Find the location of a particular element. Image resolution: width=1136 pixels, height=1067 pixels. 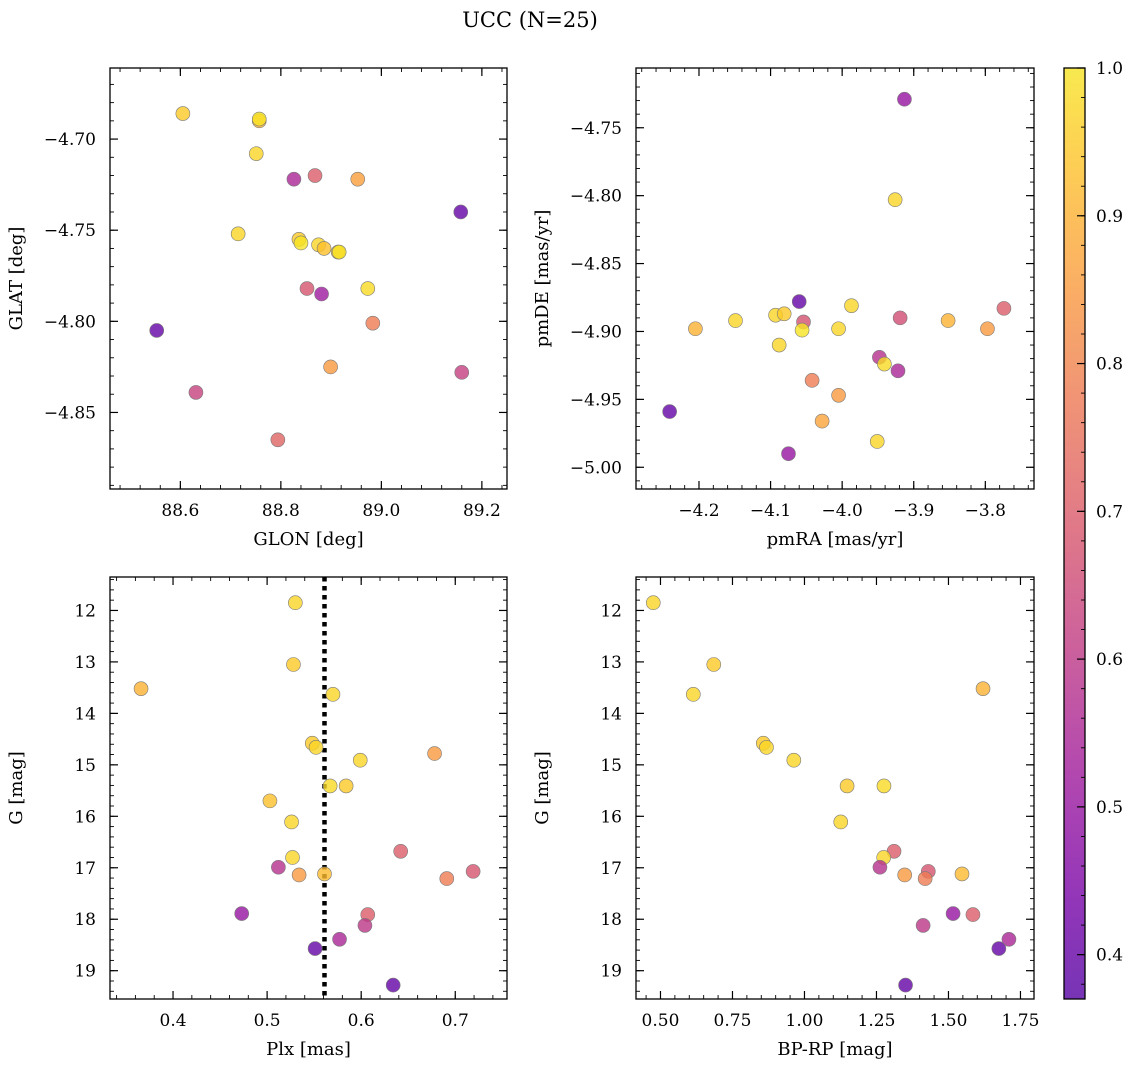

x-tick-label: 1.25 is located at coordinates (877, 1021).